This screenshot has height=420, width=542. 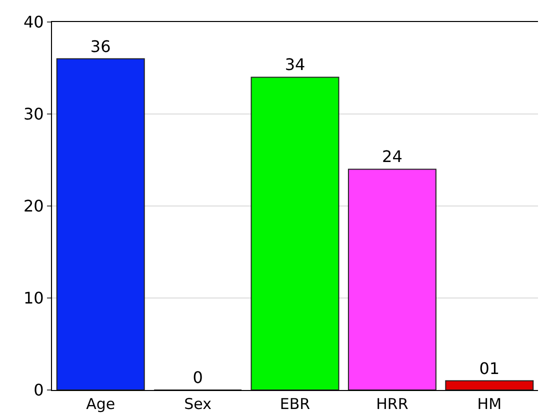 What do you see at coordinates (198, 404) in the screenshot?
I see `x-tick-label: Sex` at bounding box center [198, 404].